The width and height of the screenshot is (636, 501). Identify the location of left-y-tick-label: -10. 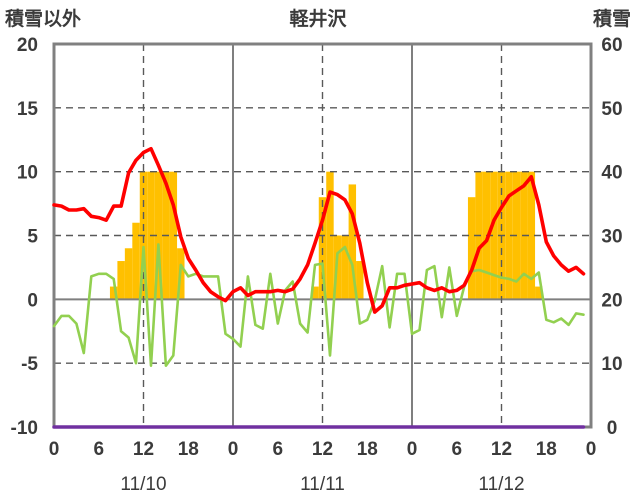
(24, 428).